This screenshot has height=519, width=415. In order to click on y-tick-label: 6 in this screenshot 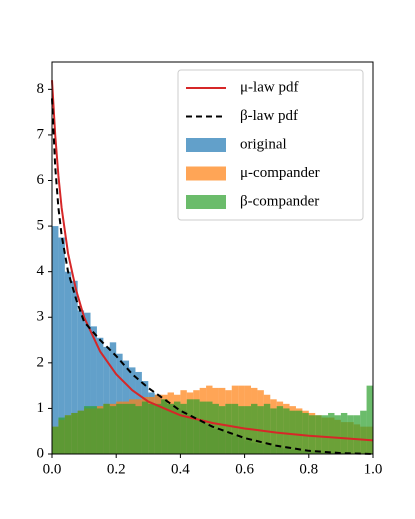, I will do `click(41, 180)`.